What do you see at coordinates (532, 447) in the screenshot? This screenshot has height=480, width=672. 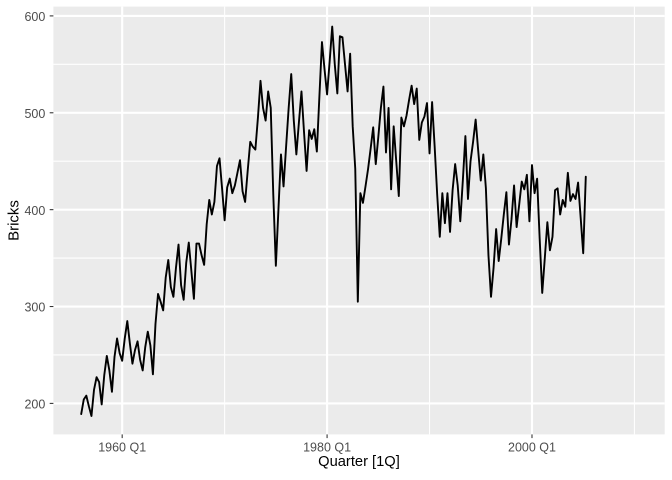 I see `svg-text: 2000 Q1` at bounding box center [532, 447].